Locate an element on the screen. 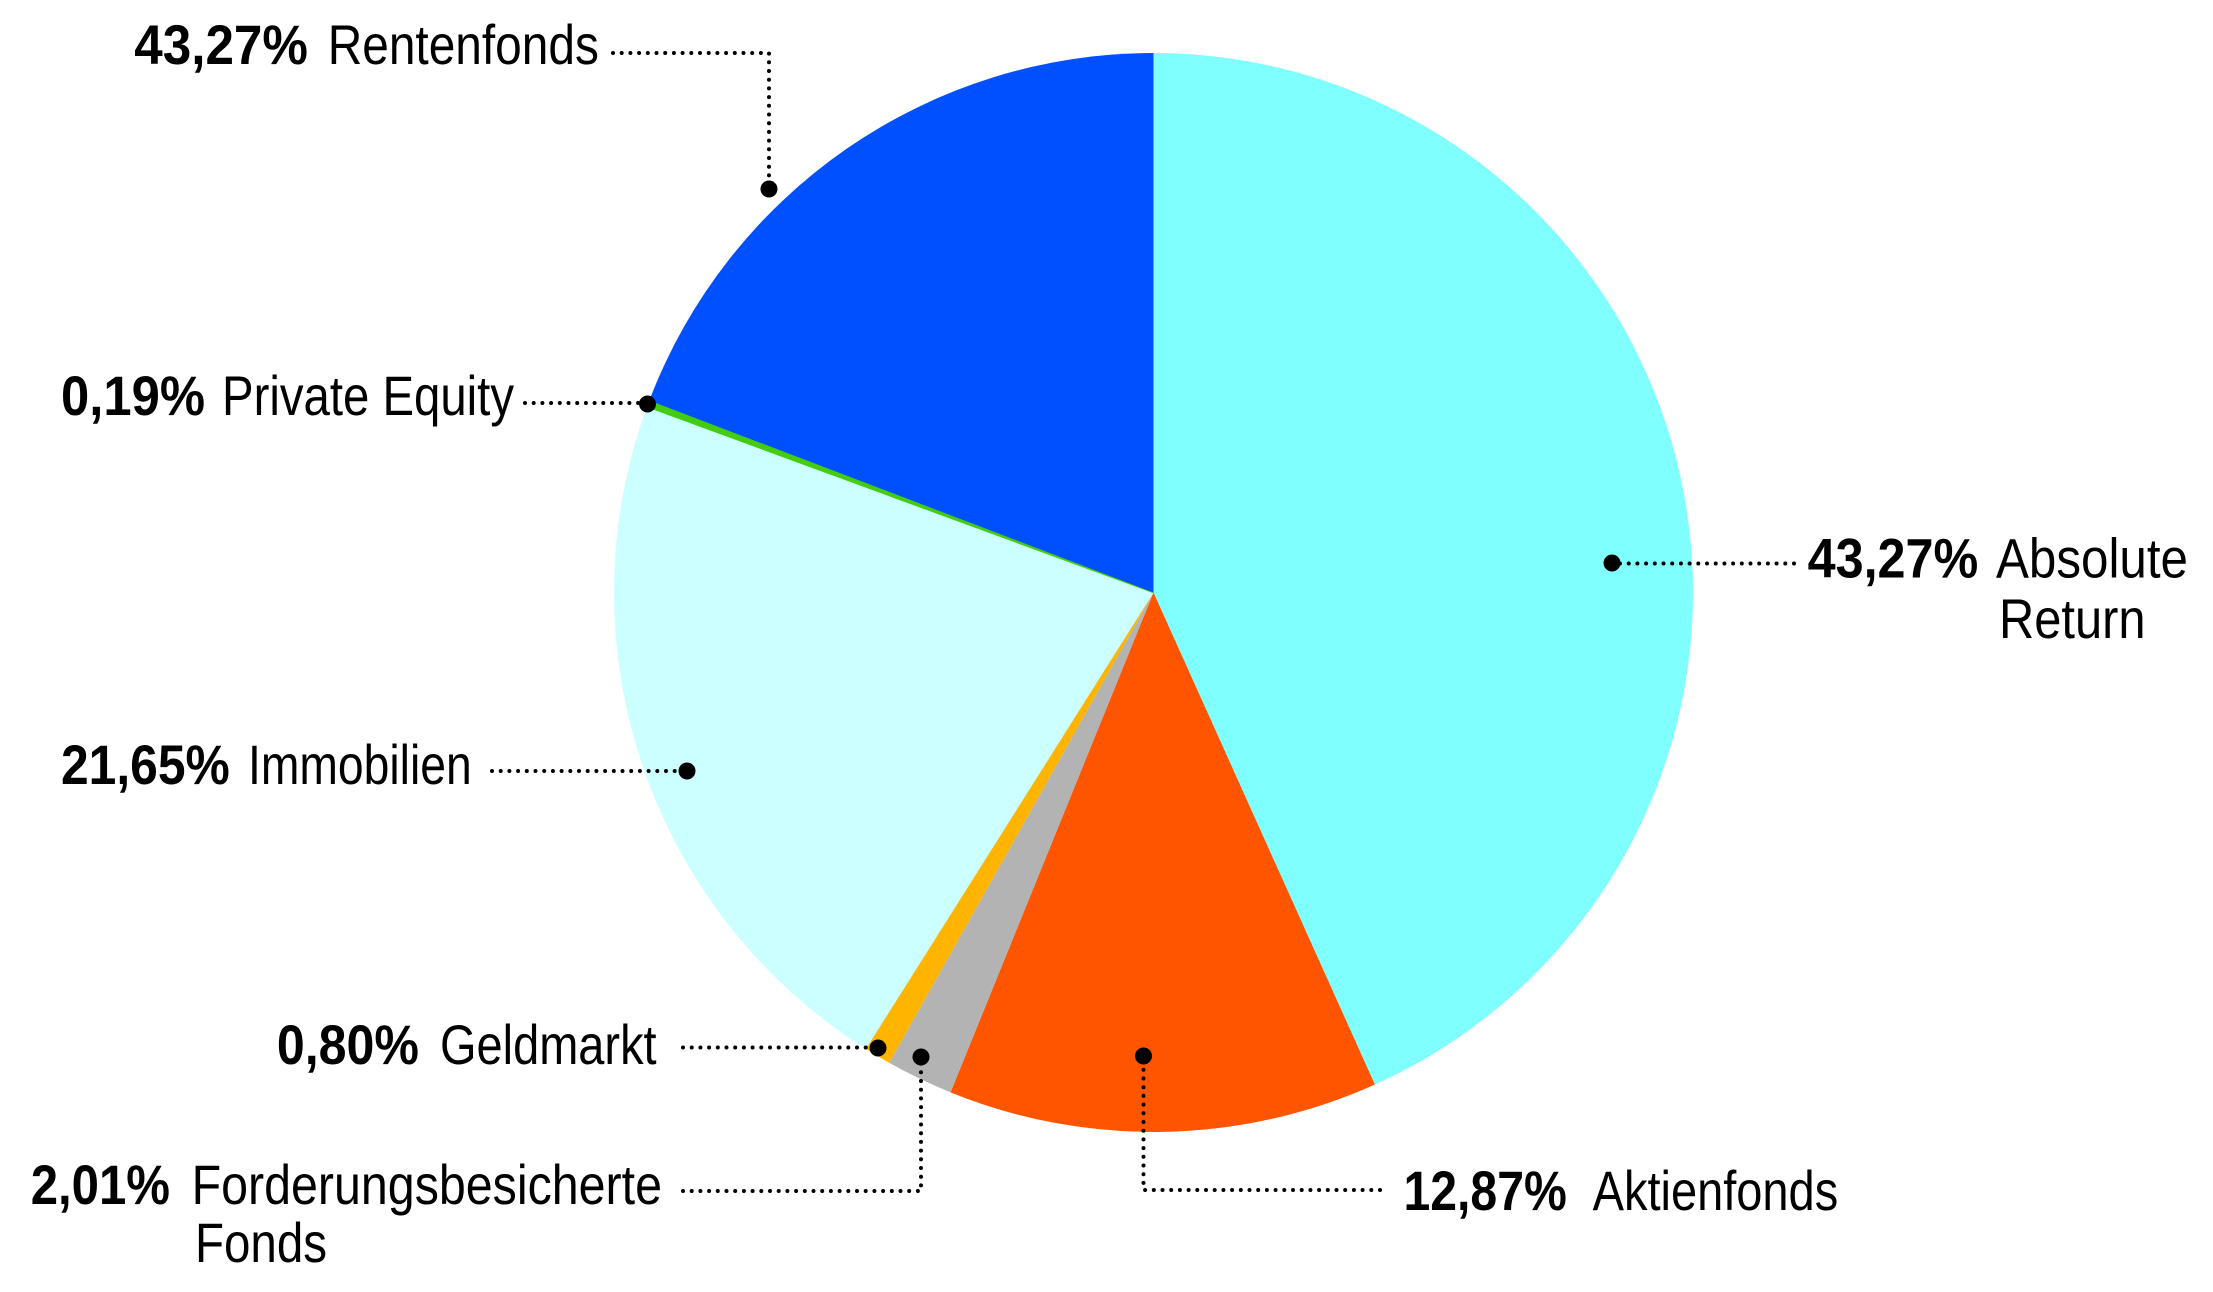 This screenshot has width=2213, height=1292. svg-text: Forderungsbesicherte is located at coordinates (427, 1184).